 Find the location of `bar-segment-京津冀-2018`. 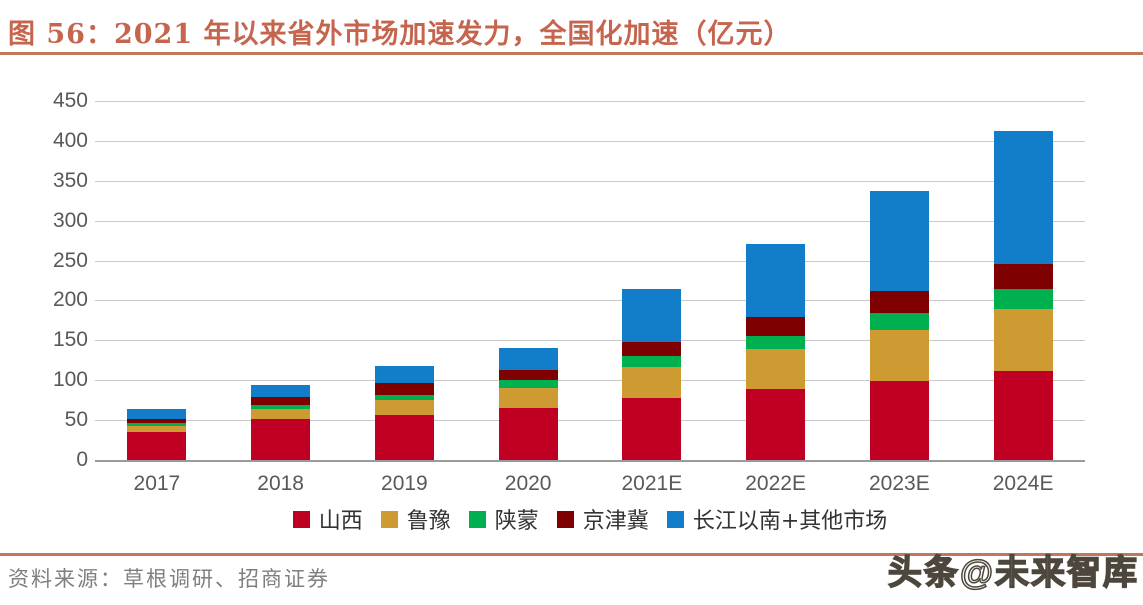

bar-segment-京津冀-2018 is located at coordinates (281, 400).